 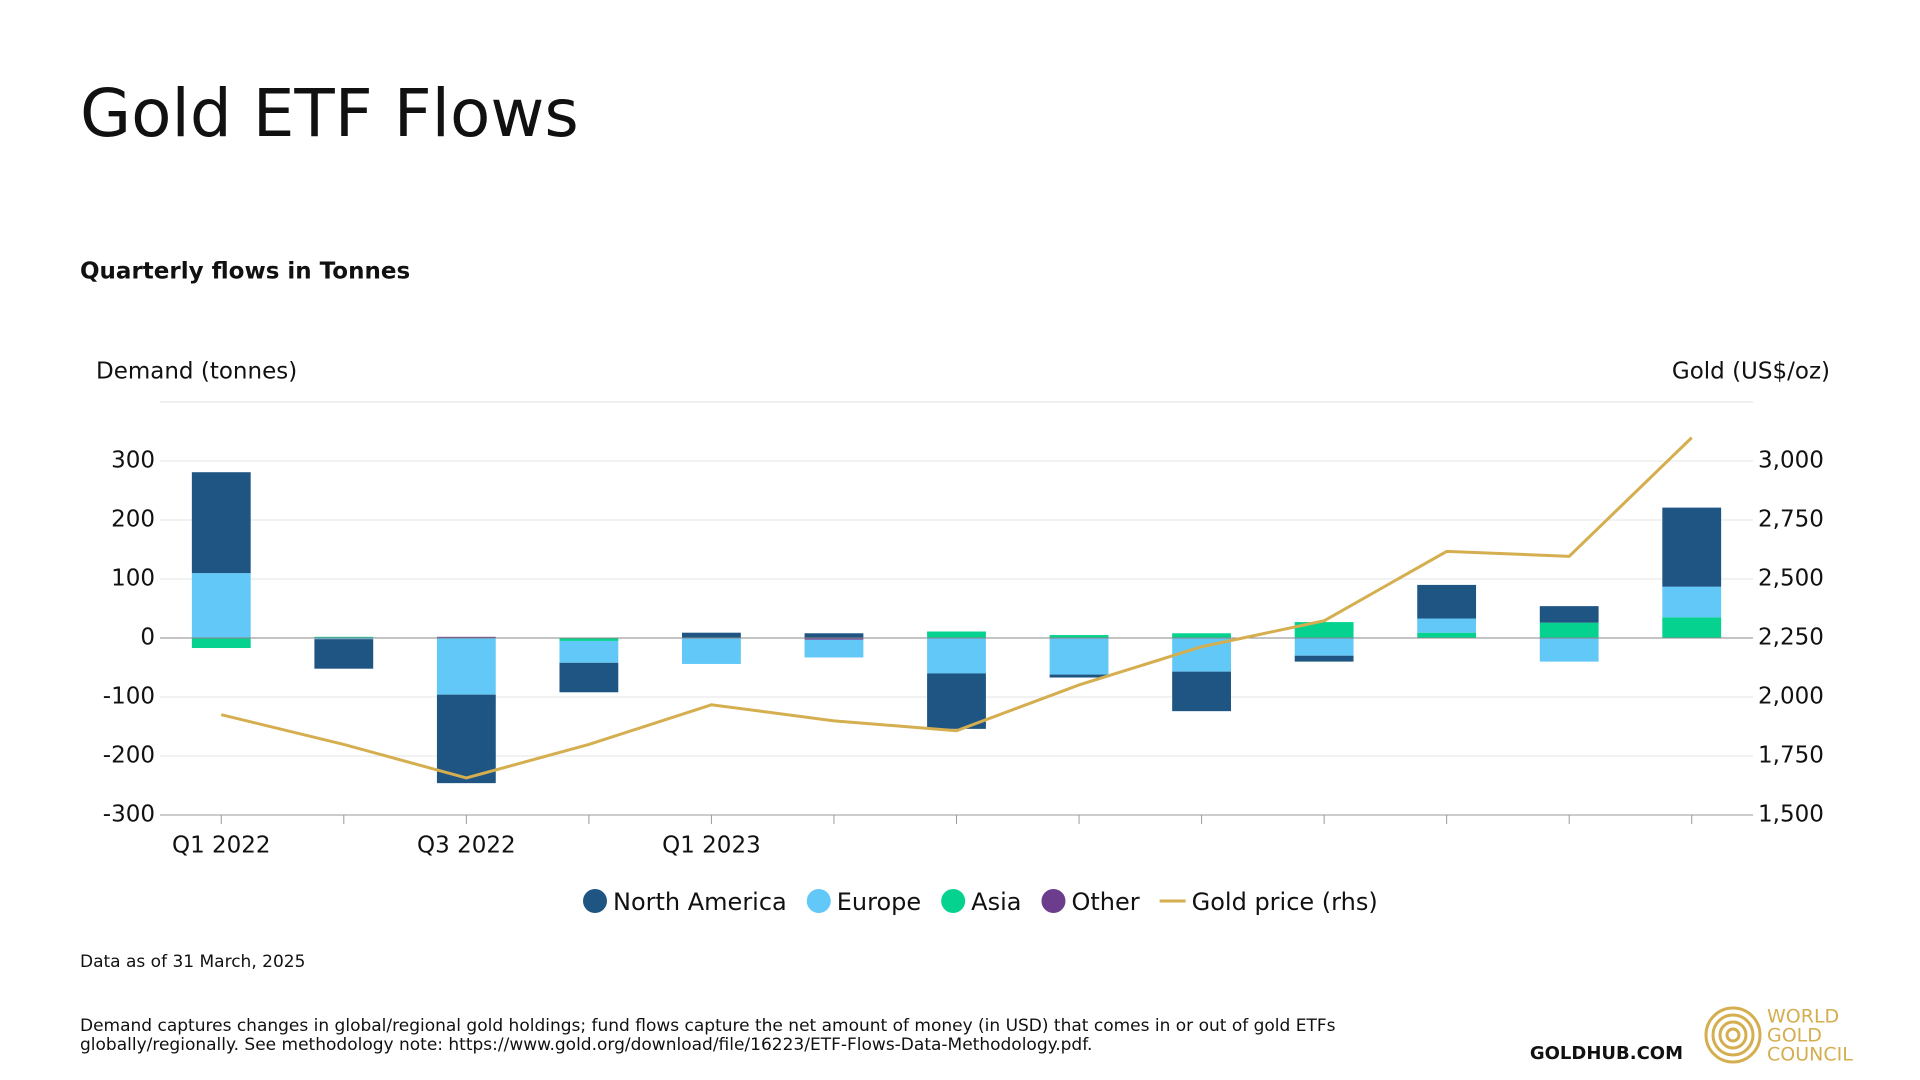 I want to click on y-tick-label: -200, so click(x=129, y=756).